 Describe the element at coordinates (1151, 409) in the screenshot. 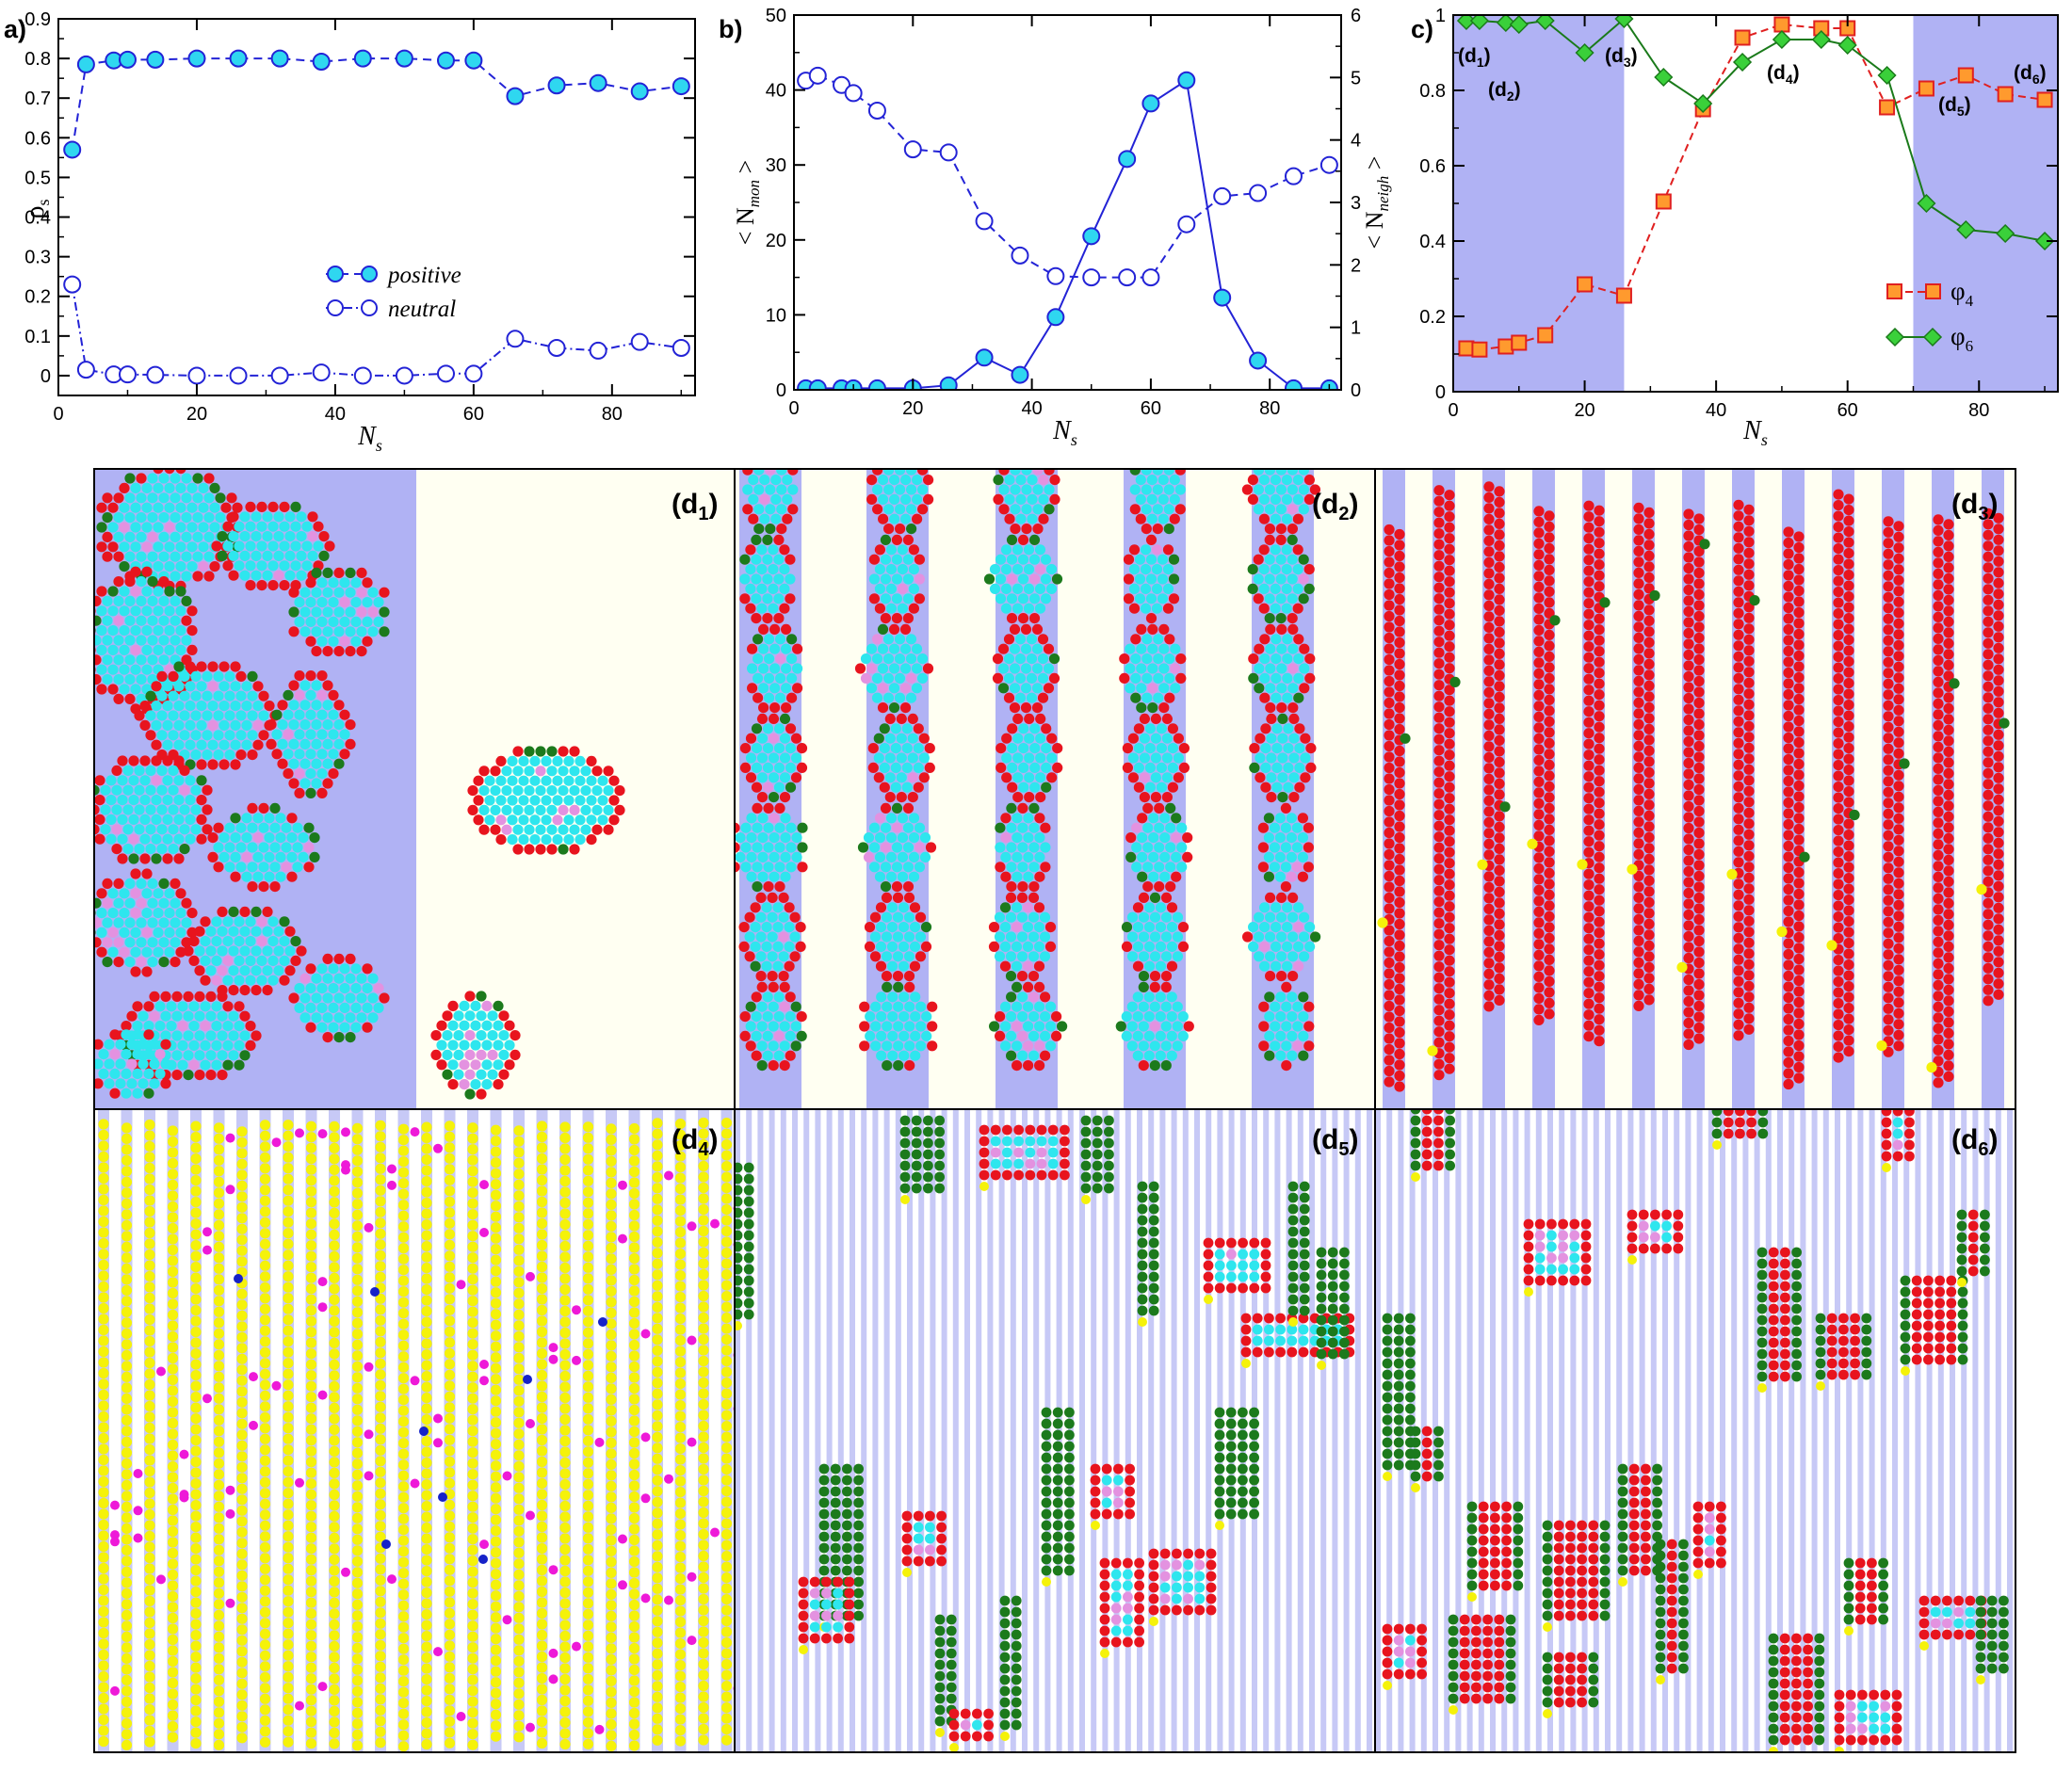

I see `x-tick-label: 60` at that location.